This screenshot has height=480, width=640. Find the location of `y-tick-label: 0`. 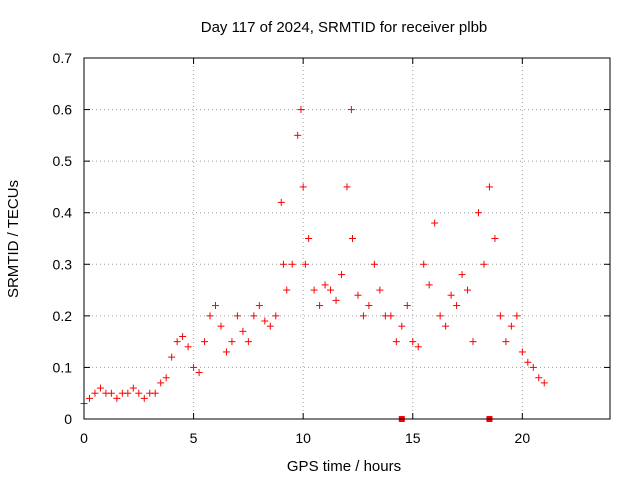

y-tick-label: 0 is located at coordinates (68, 419).